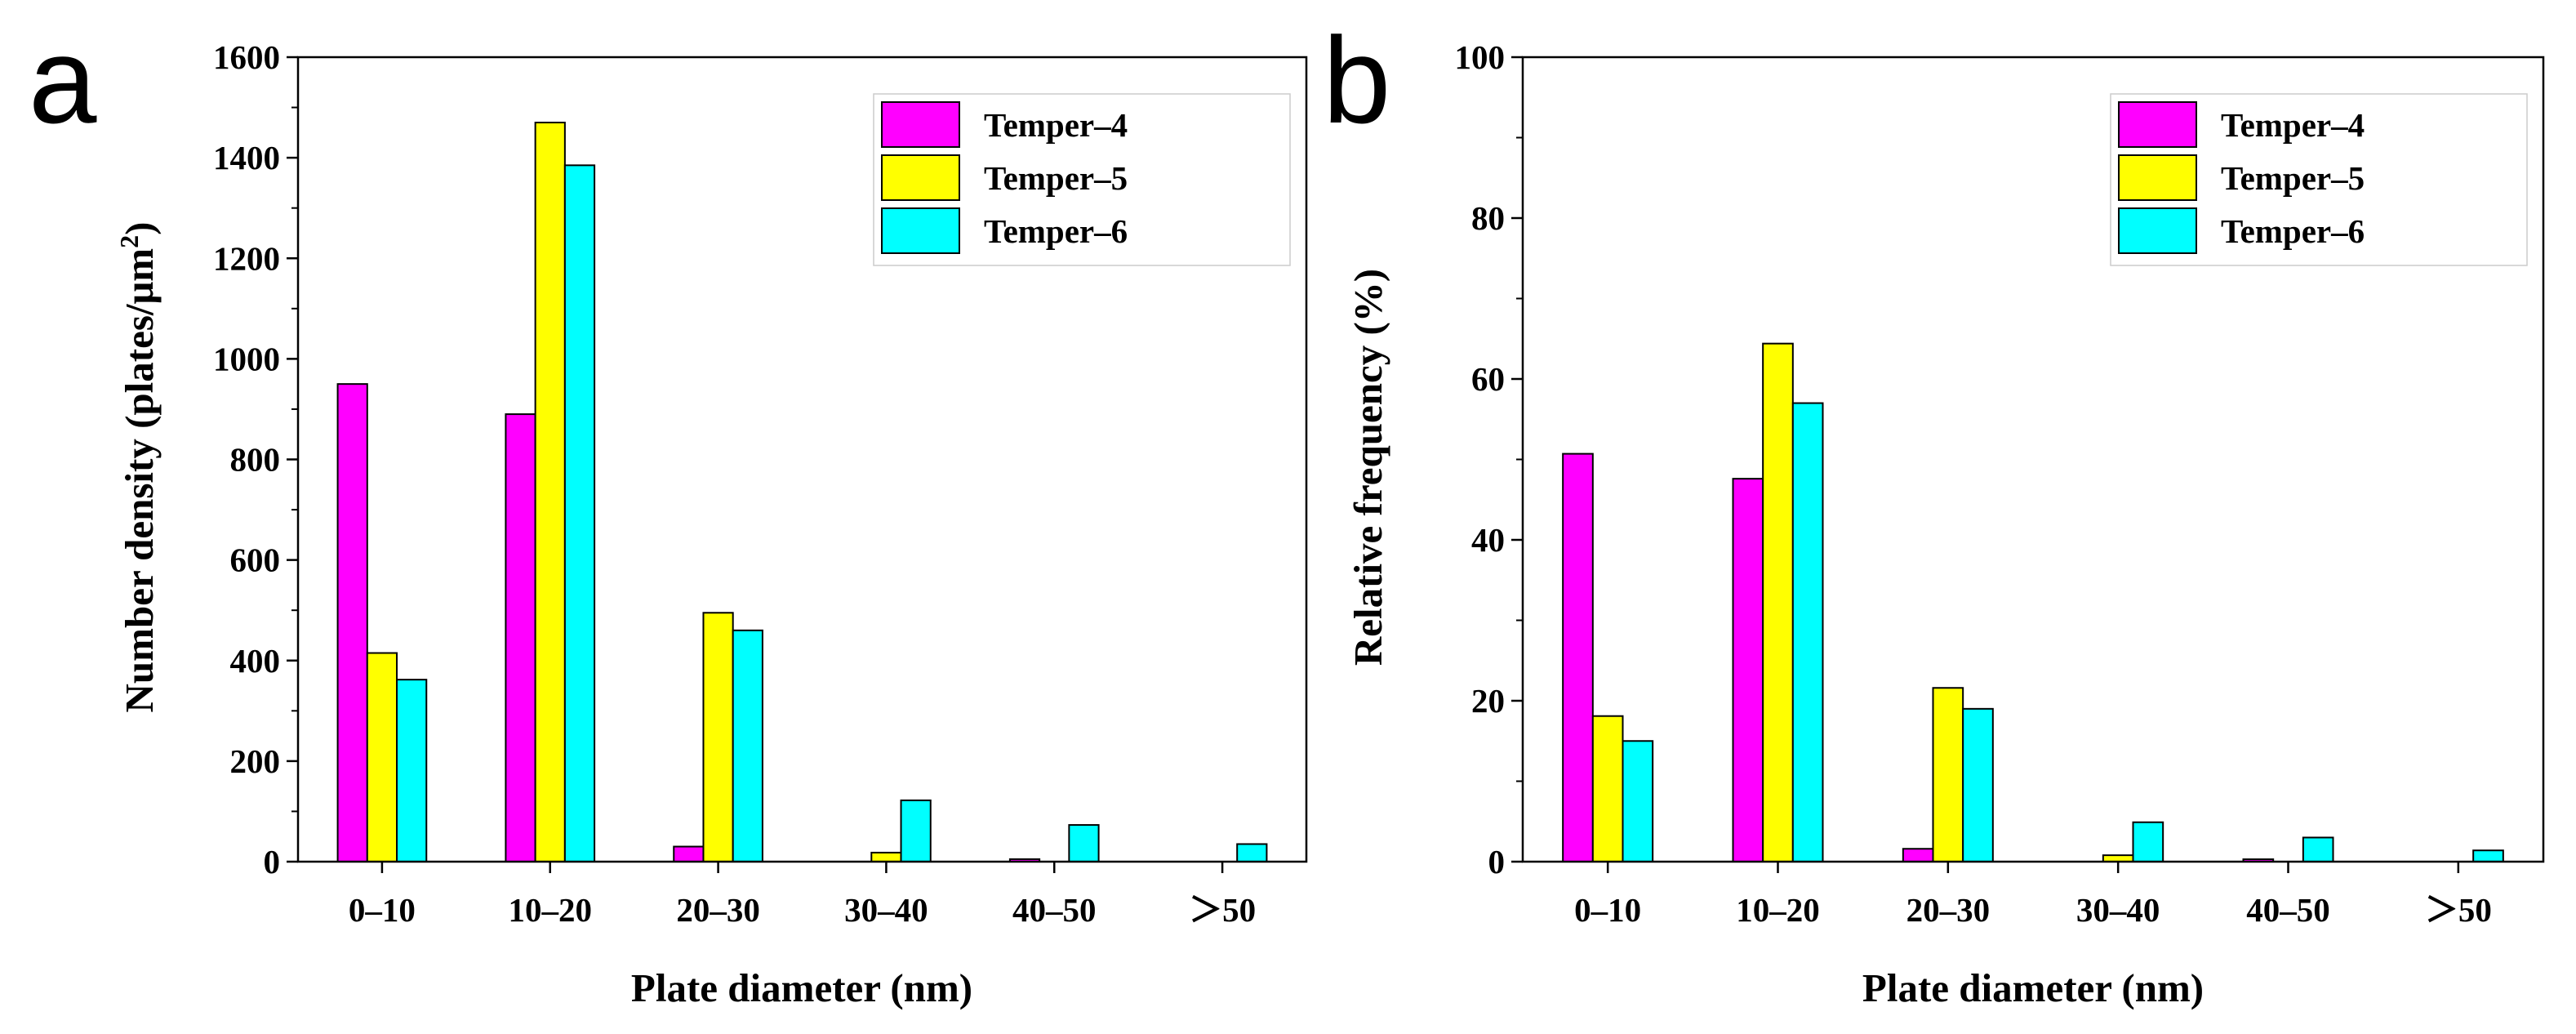 The height and width of the screenshot is (1034, 2576). I want to click on x-tick-label-b-5: ＞50, so click(2458, 910).